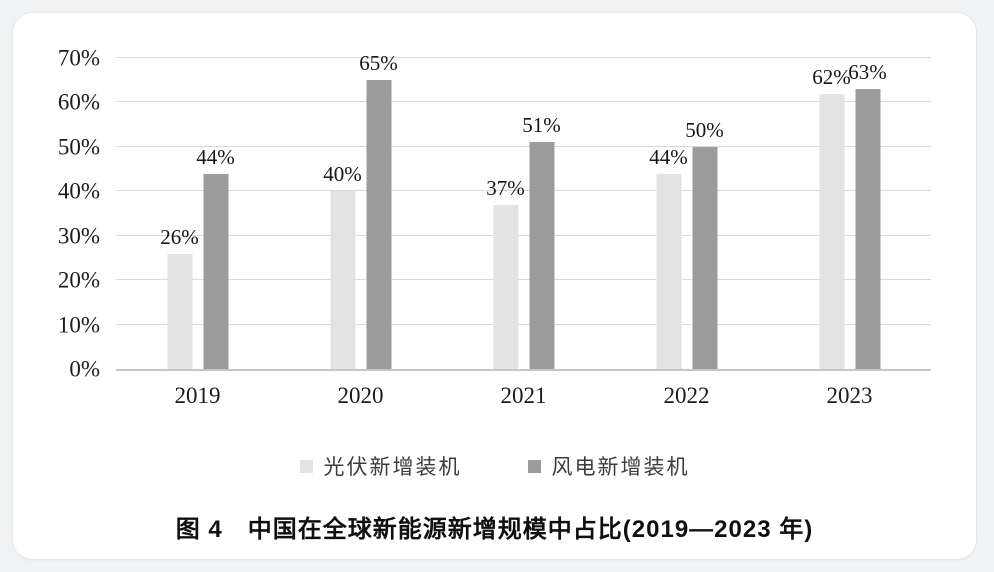 The height and width of the screenshot is (572, 994). Describe the element at coordinates (686, 395) in the screenshot. I see `x-tick-label: 2022` at that location.